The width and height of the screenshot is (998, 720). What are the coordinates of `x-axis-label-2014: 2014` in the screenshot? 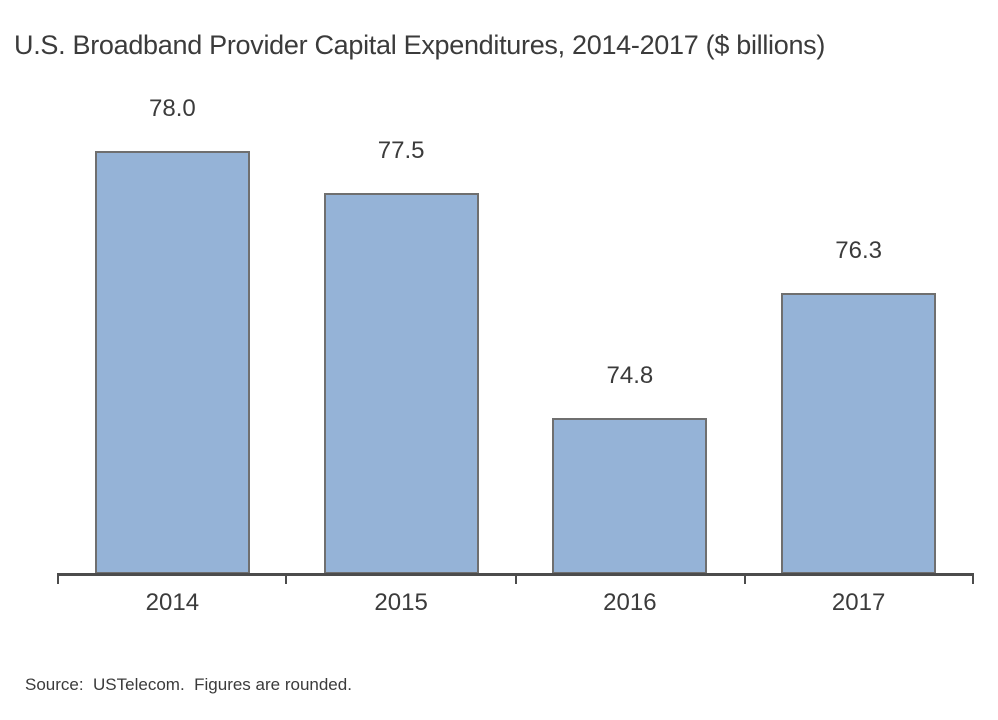 It's located at (172, 602).